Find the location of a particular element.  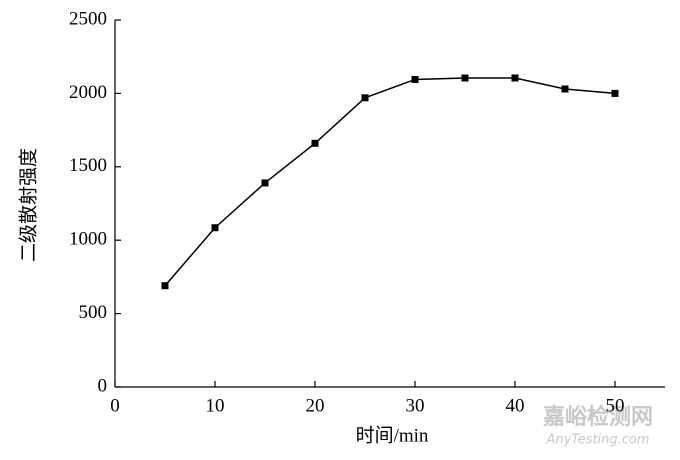

x-axis-label: 时间/min is located at coordinates (392, 435).